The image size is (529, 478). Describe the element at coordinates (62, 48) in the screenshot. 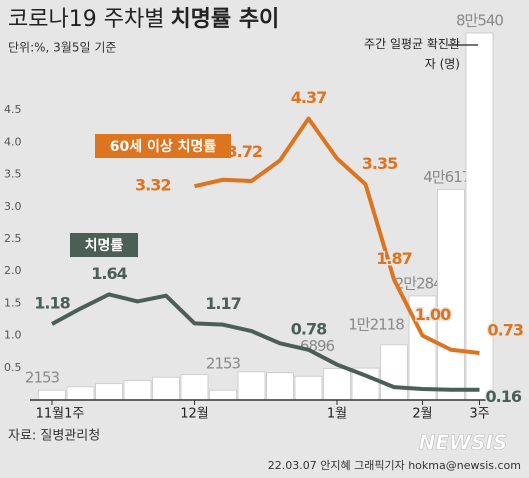

I see `subtitle: 단위:%, 3월5일 기준` at that location.